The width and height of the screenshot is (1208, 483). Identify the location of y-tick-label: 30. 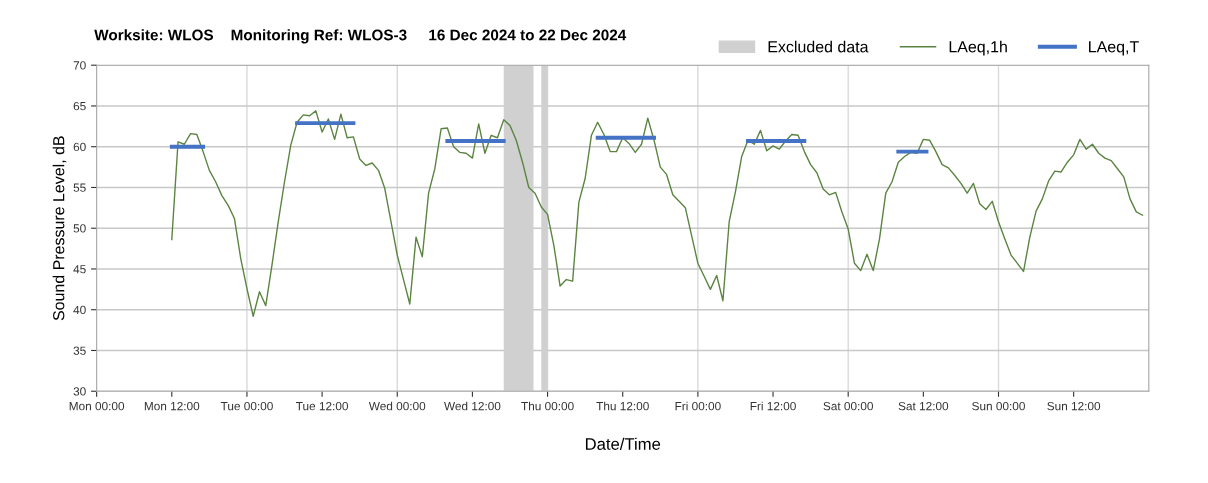
(79, 391).